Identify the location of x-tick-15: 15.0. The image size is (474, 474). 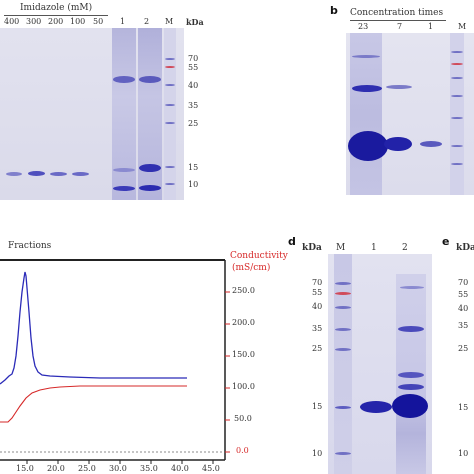
(25, 468).